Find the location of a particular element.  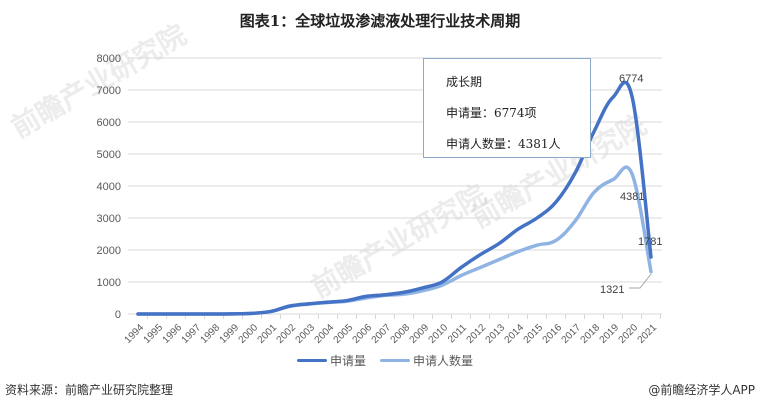

x-tick-label: 2000 is located at coordinates (249, 334).